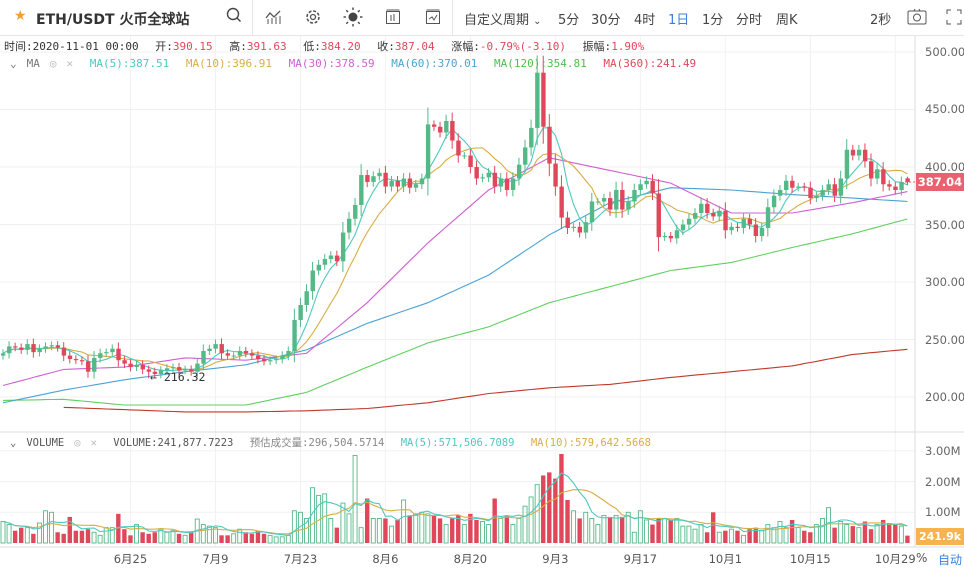 The height and width of the screenshot is (570, 964). Describe the element at coordinates (75, 20) in the screenshot. I see `symbol: ETH/USDT` at that location.